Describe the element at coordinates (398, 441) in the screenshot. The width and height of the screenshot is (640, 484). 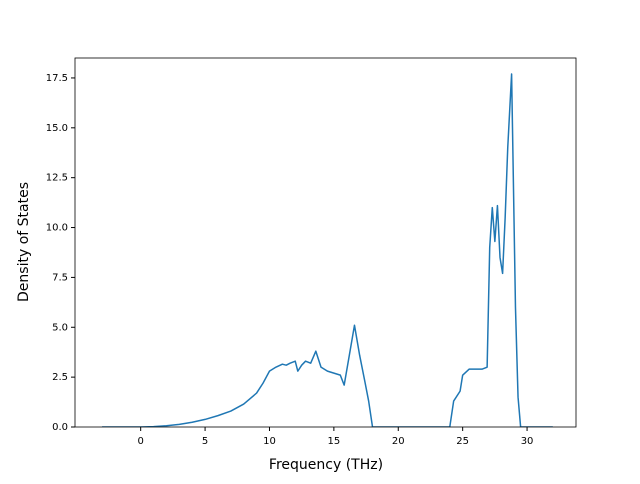
I see `x-tick-label: 20` at that location.